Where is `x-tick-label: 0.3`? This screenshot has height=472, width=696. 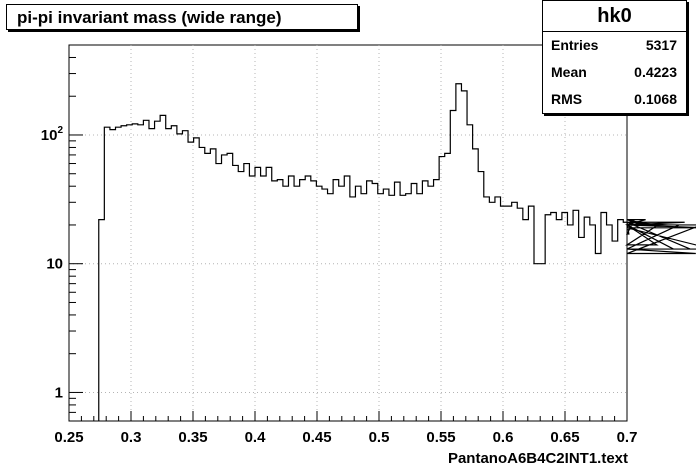 x-tick-label: 0.3 is located at coordinates (131, 437).